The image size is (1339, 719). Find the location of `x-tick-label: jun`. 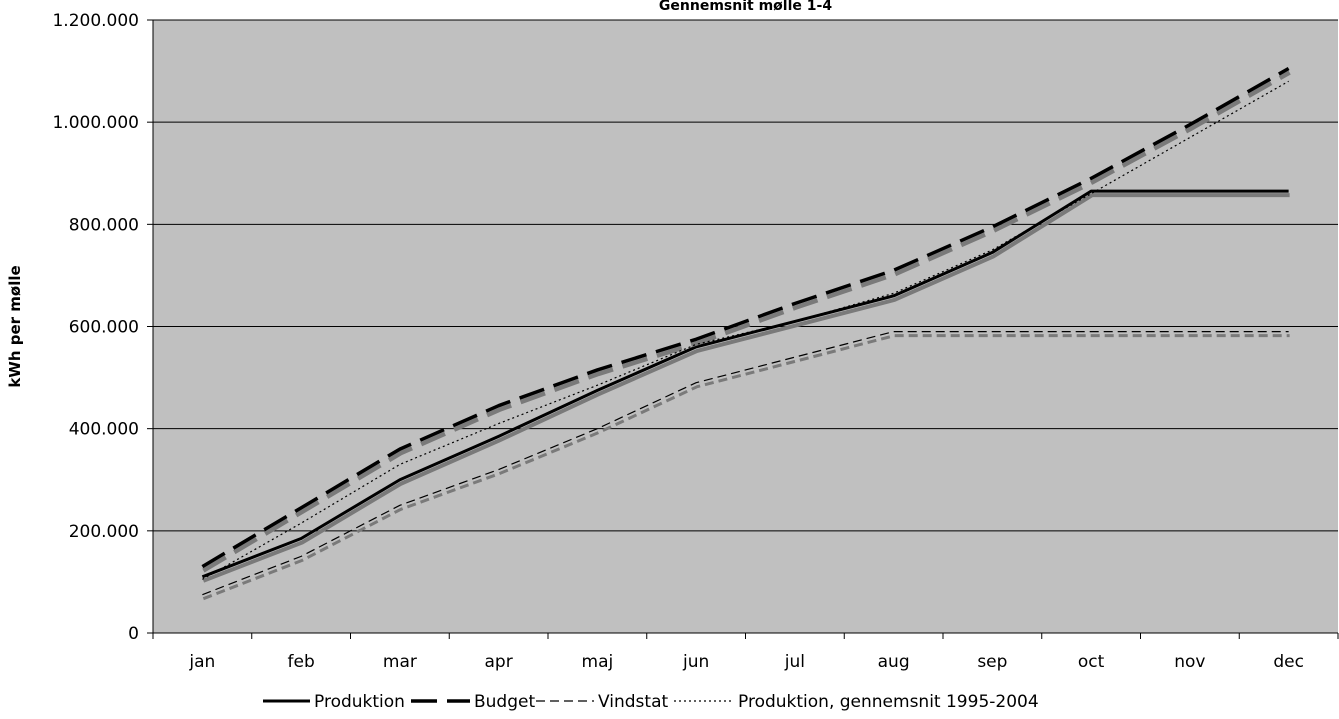

x-tick-label: jun is located at coordinates (695, 662).